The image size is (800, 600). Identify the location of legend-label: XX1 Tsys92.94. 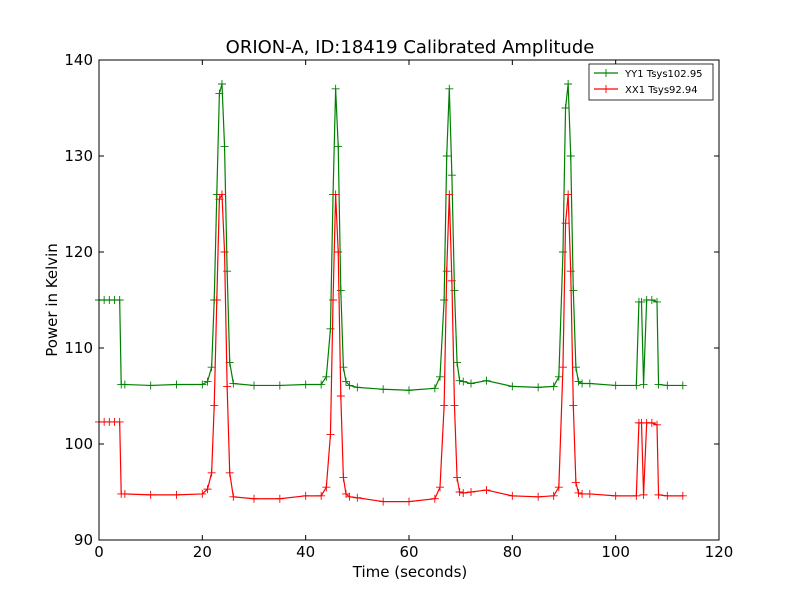
(661, 90).